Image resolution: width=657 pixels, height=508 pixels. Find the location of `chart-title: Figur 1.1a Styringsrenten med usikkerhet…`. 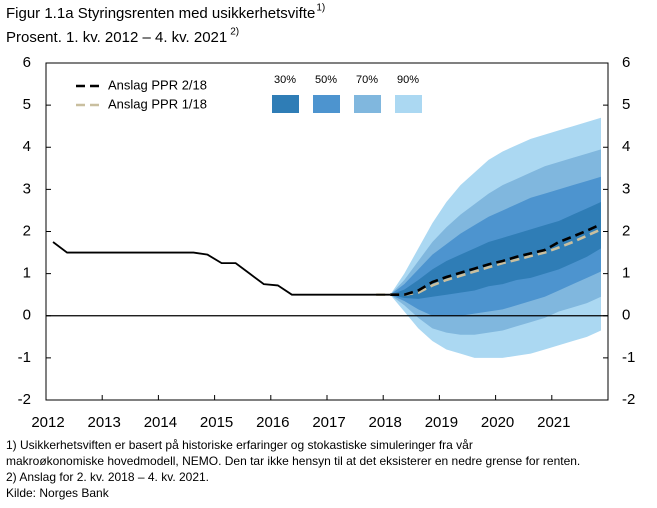

chart-title: Figur 1.1a Styringsrenten med usikkerhet… is located at coordinates (160, 13).